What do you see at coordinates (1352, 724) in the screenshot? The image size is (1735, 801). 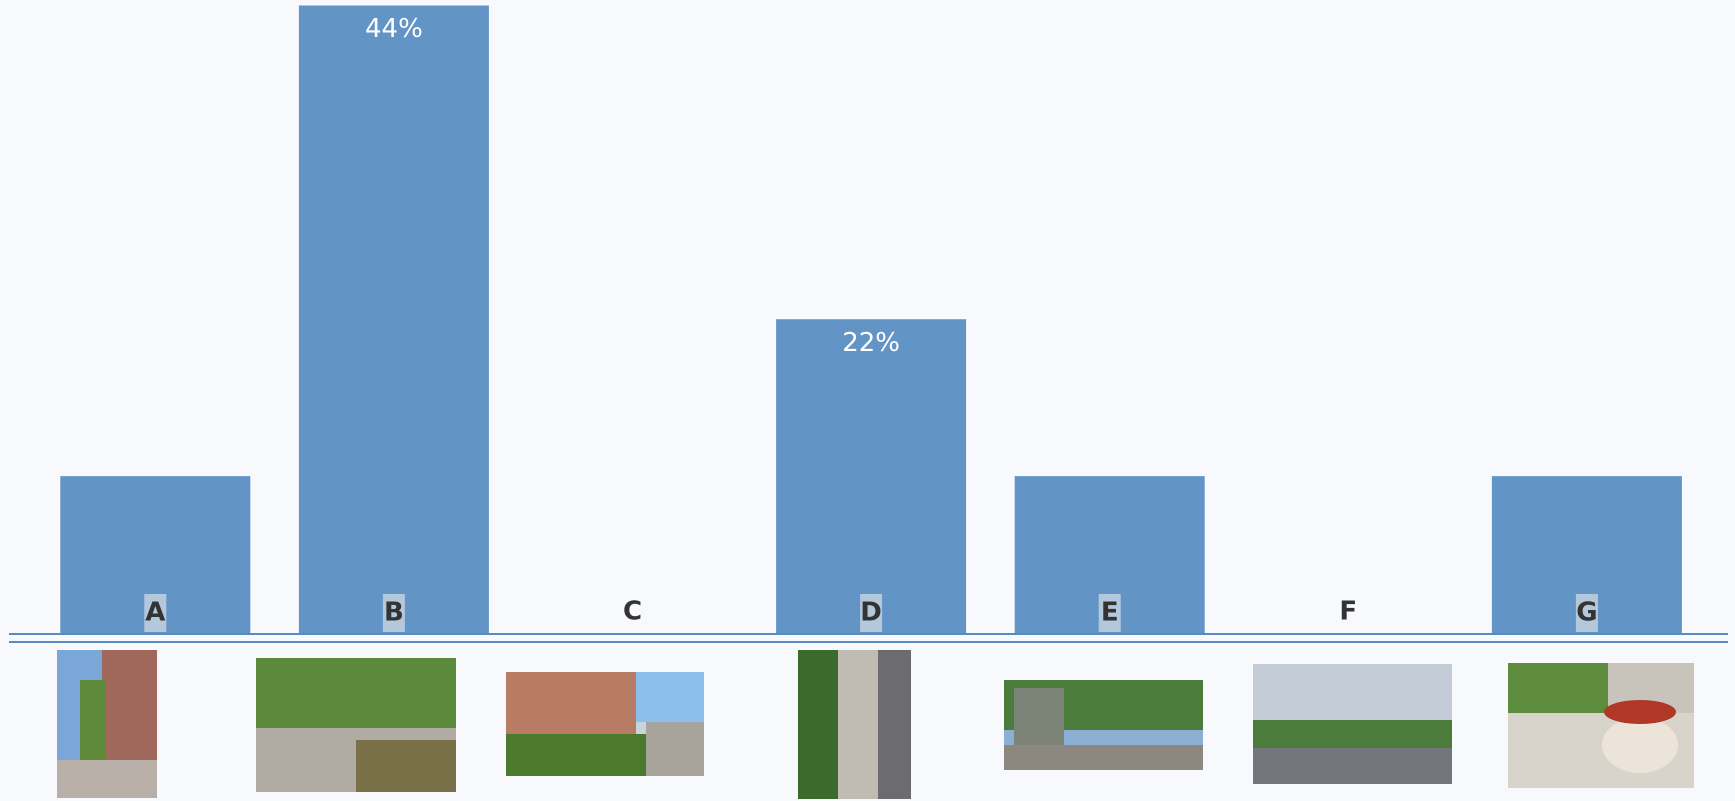 I see `photo-f` at bounding box center [1352, 724].